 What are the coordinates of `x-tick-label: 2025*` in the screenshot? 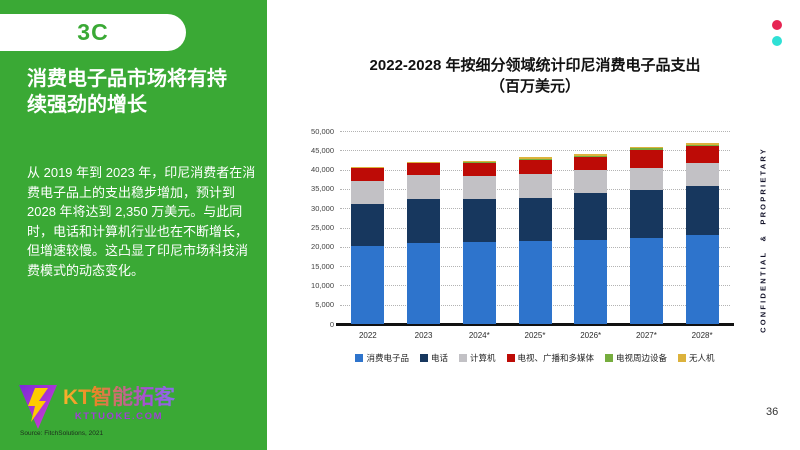 It's located at (535, 335).